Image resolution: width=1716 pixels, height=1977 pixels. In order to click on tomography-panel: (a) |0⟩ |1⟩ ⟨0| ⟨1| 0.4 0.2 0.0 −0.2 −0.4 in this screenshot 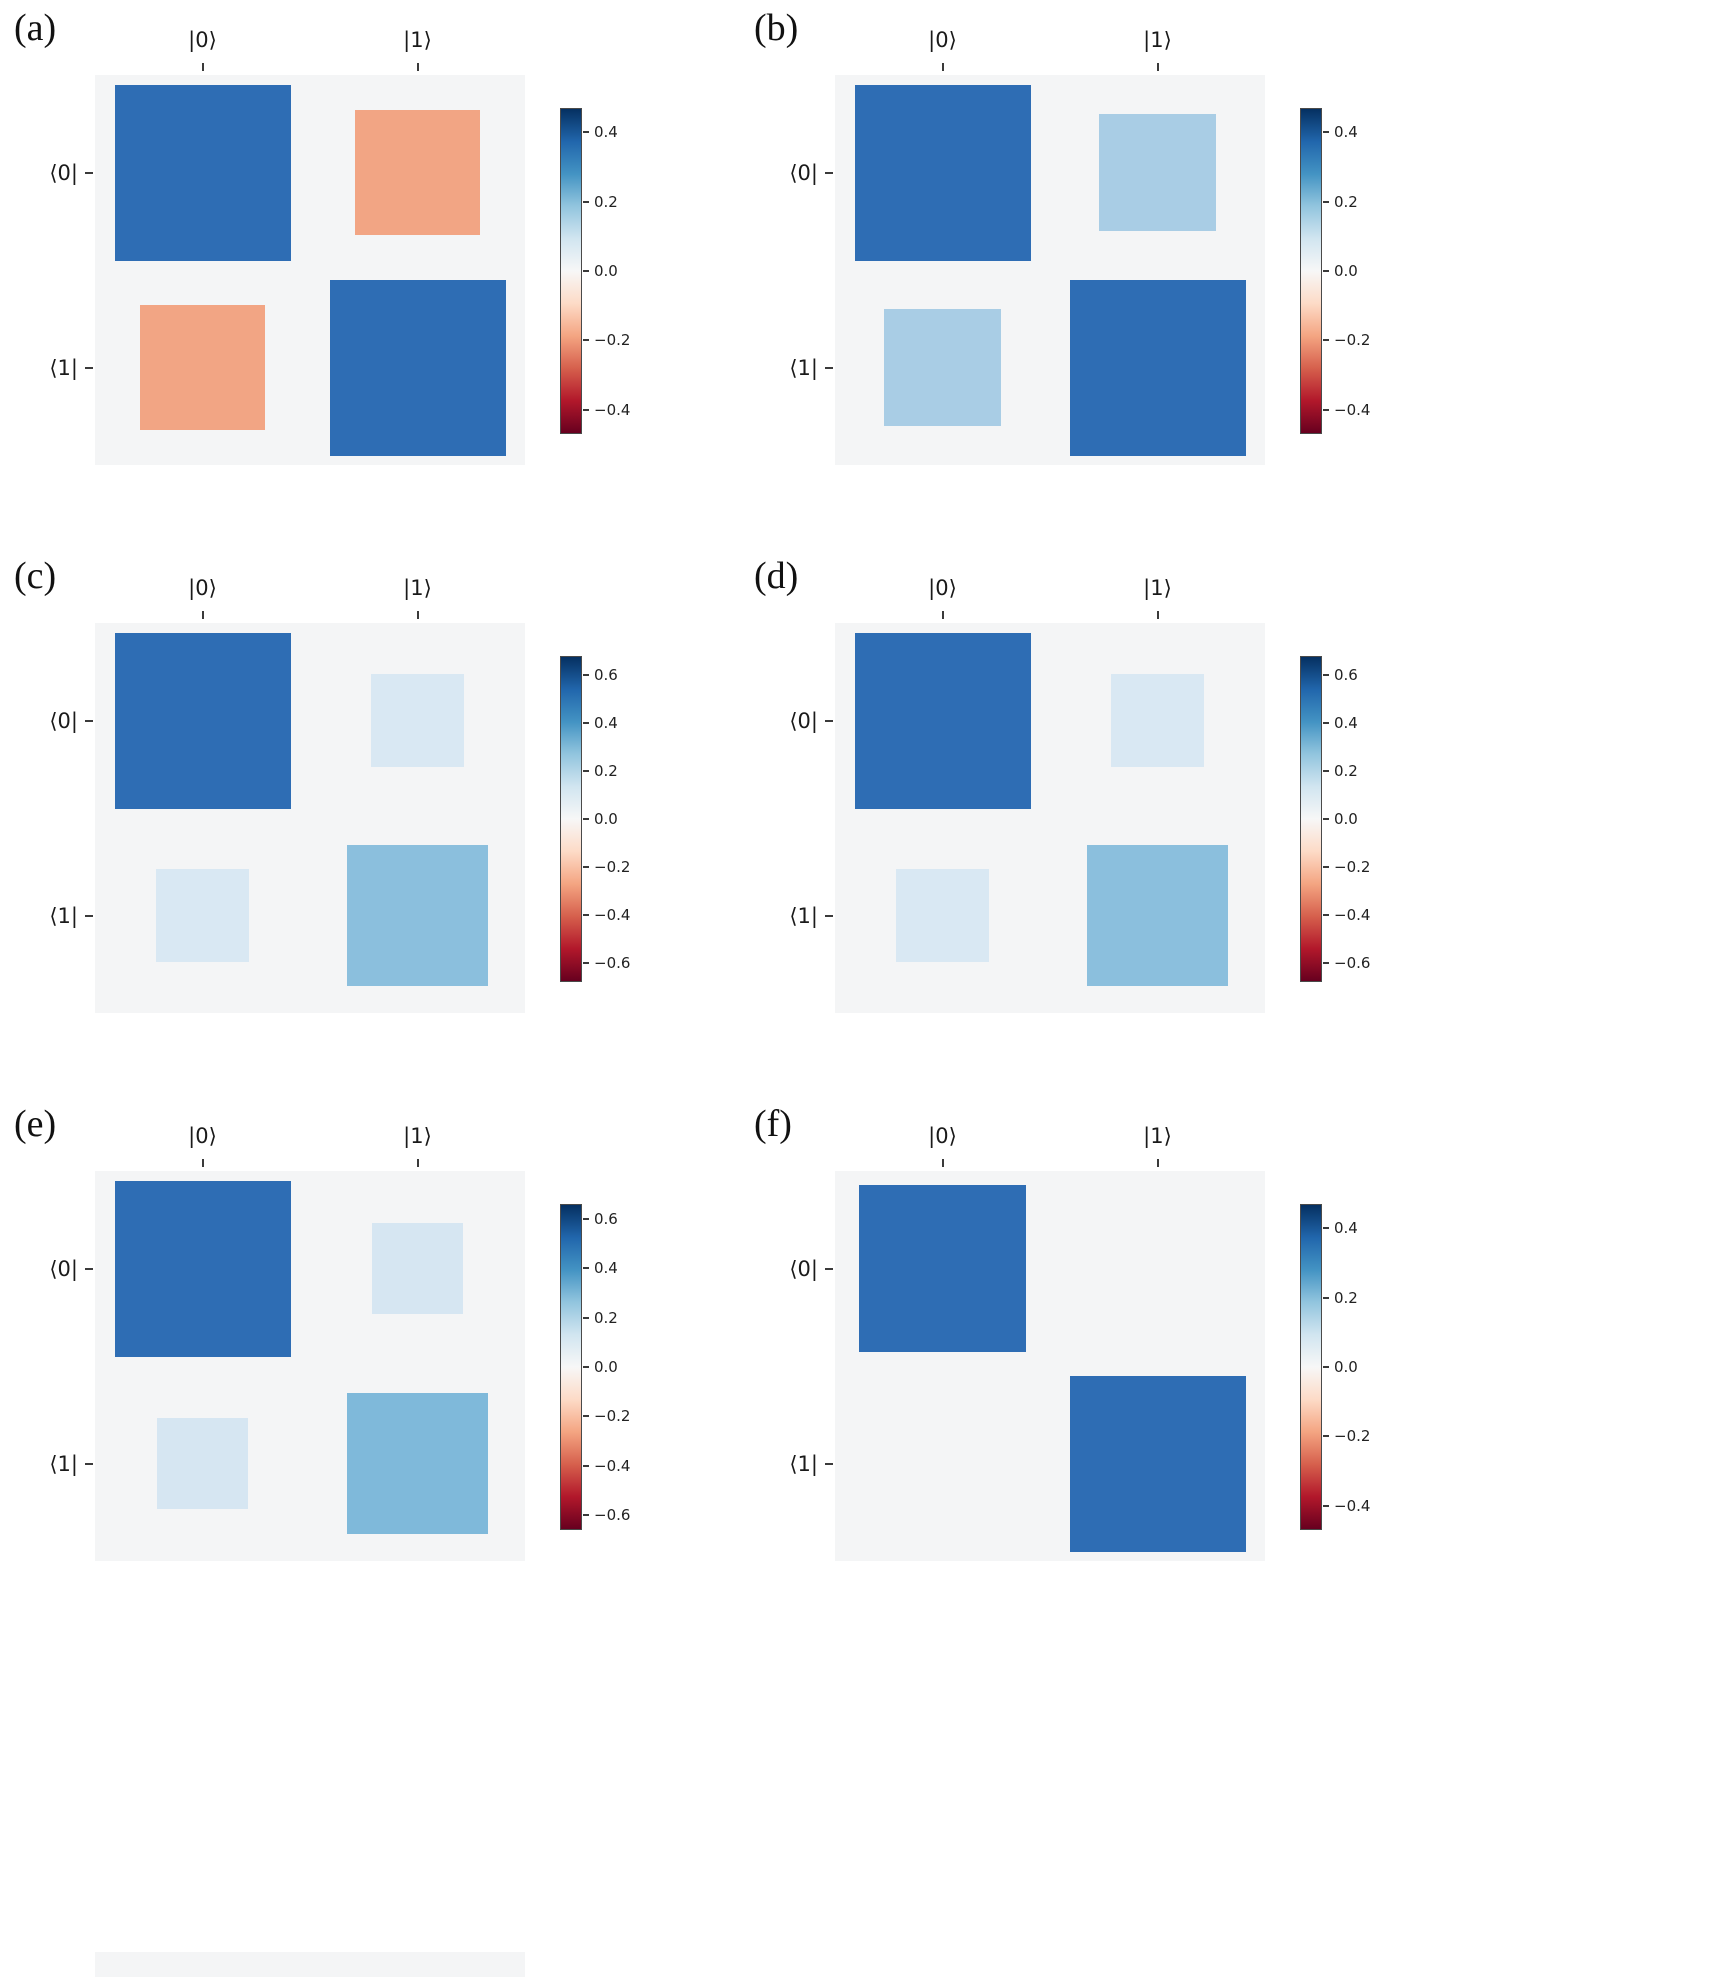, I will do `click(370, 274)`.